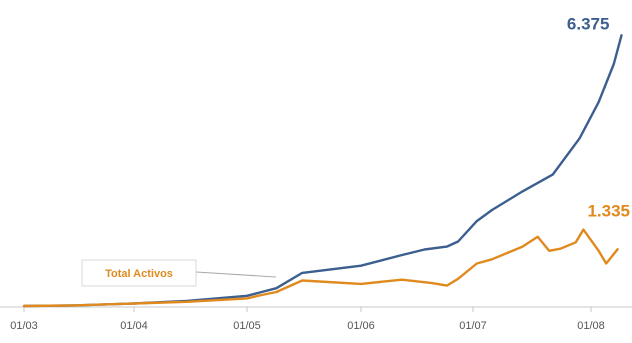 Image resolution: width=632 pixels, height=343 pixels. Describe the element at coordinates (473, 326) in the screenshot. I see `x-tick-label: 01/07` at that location.